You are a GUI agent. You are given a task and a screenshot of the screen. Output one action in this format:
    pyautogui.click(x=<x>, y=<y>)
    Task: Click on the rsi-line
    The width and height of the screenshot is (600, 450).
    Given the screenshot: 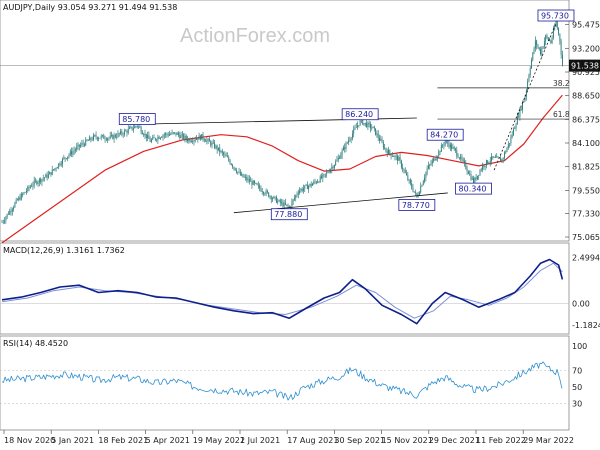 What is the action you would take?
    pyautogui.click(x=282, y=381)
    